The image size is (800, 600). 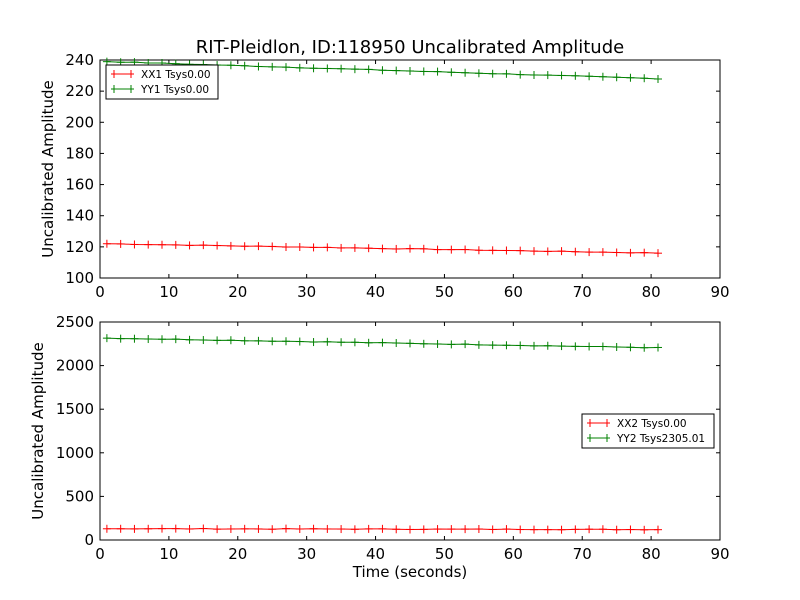 I want to click on legend-item: XX2 Tsys0.00, so click(x=637, y=424).